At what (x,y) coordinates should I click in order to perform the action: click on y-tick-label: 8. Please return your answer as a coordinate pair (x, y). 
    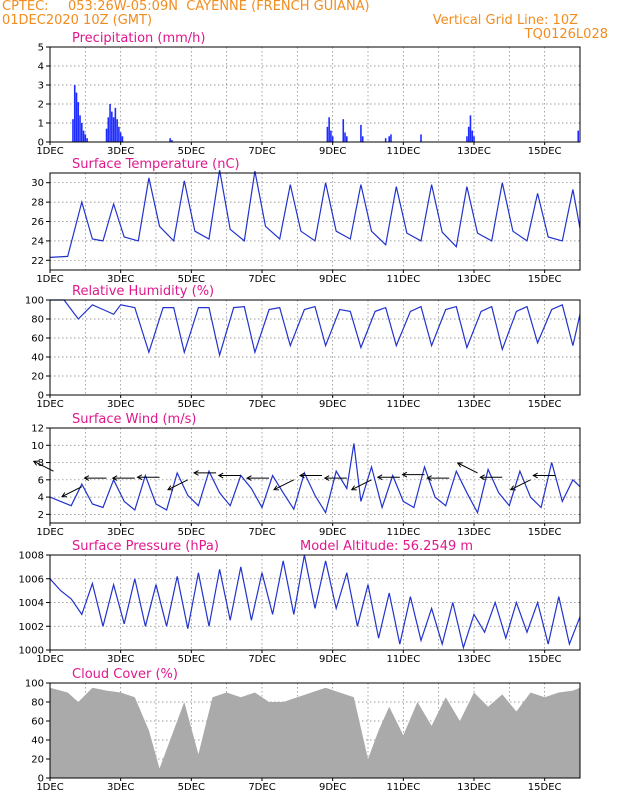
    Looking at the image, I should click on (41, 463).